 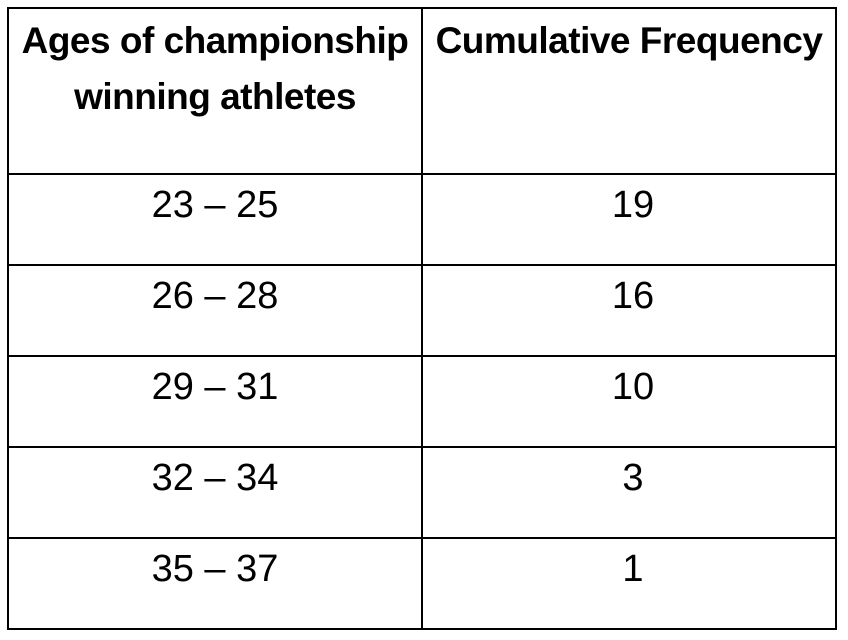 What do you see at coordinates (629, 40) in the screenshot?
I see `cumulative-frequency-header-label: Cumulative Frequency` at bounding box center [629, 40].